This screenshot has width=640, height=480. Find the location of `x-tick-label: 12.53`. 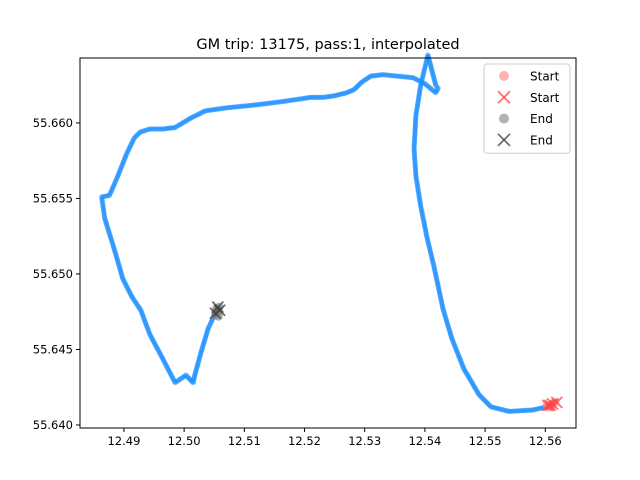

x-tick-label: 12.53 is located at coordinates (364, 441).